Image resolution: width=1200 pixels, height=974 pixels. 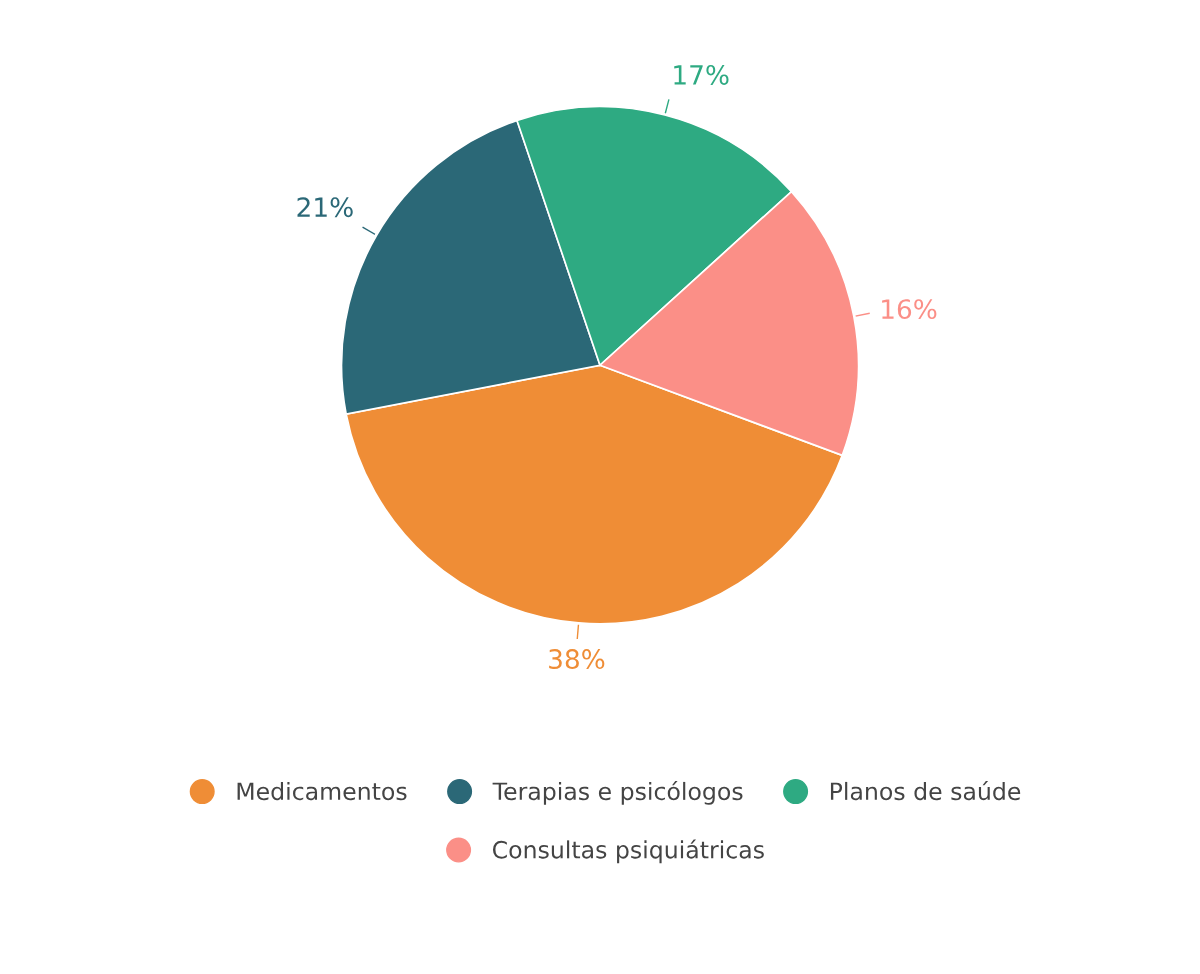 I want to click on legend-label: Terapias e psicólogos, so click(x=617, y=792).